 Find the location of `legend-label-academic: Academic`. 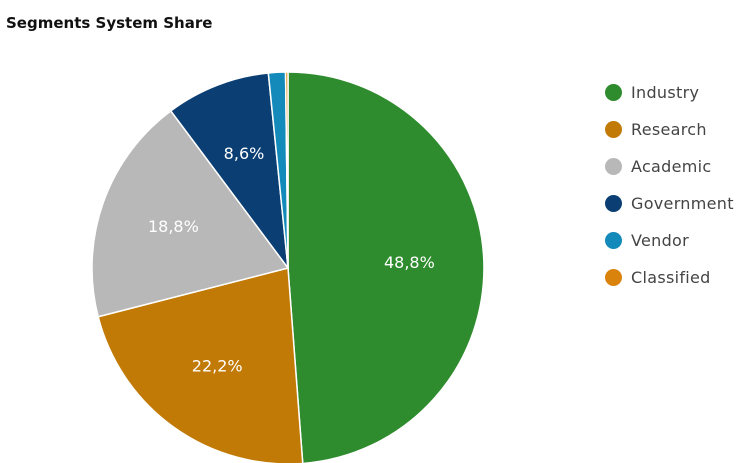

legend-label-academic: Academic is located at coordinates (671, 166).